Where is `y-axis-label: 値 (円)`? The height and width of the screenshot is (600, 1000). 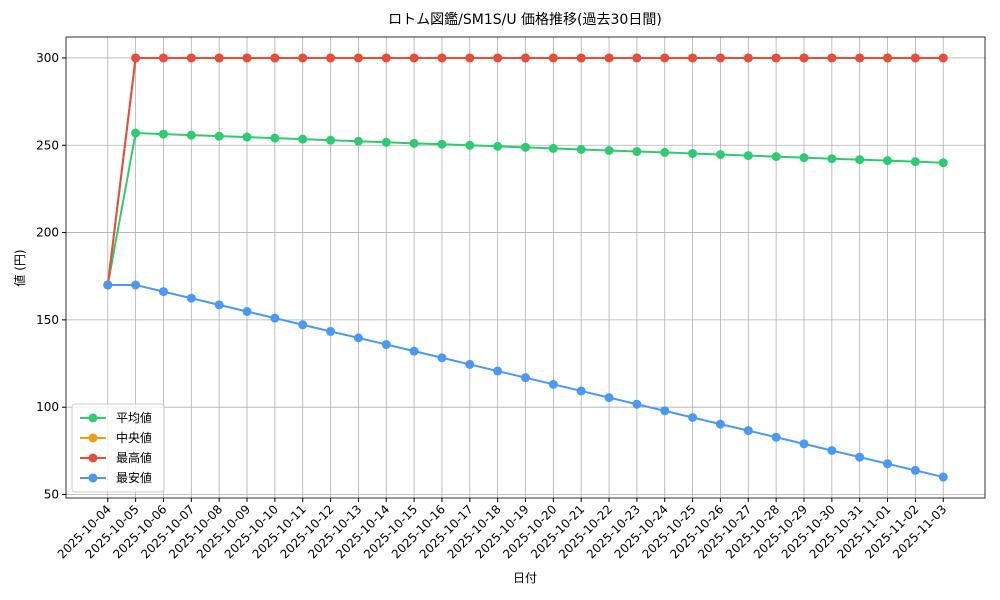 y-axis-label: 値 (円) is located at coordinates (19, 267).